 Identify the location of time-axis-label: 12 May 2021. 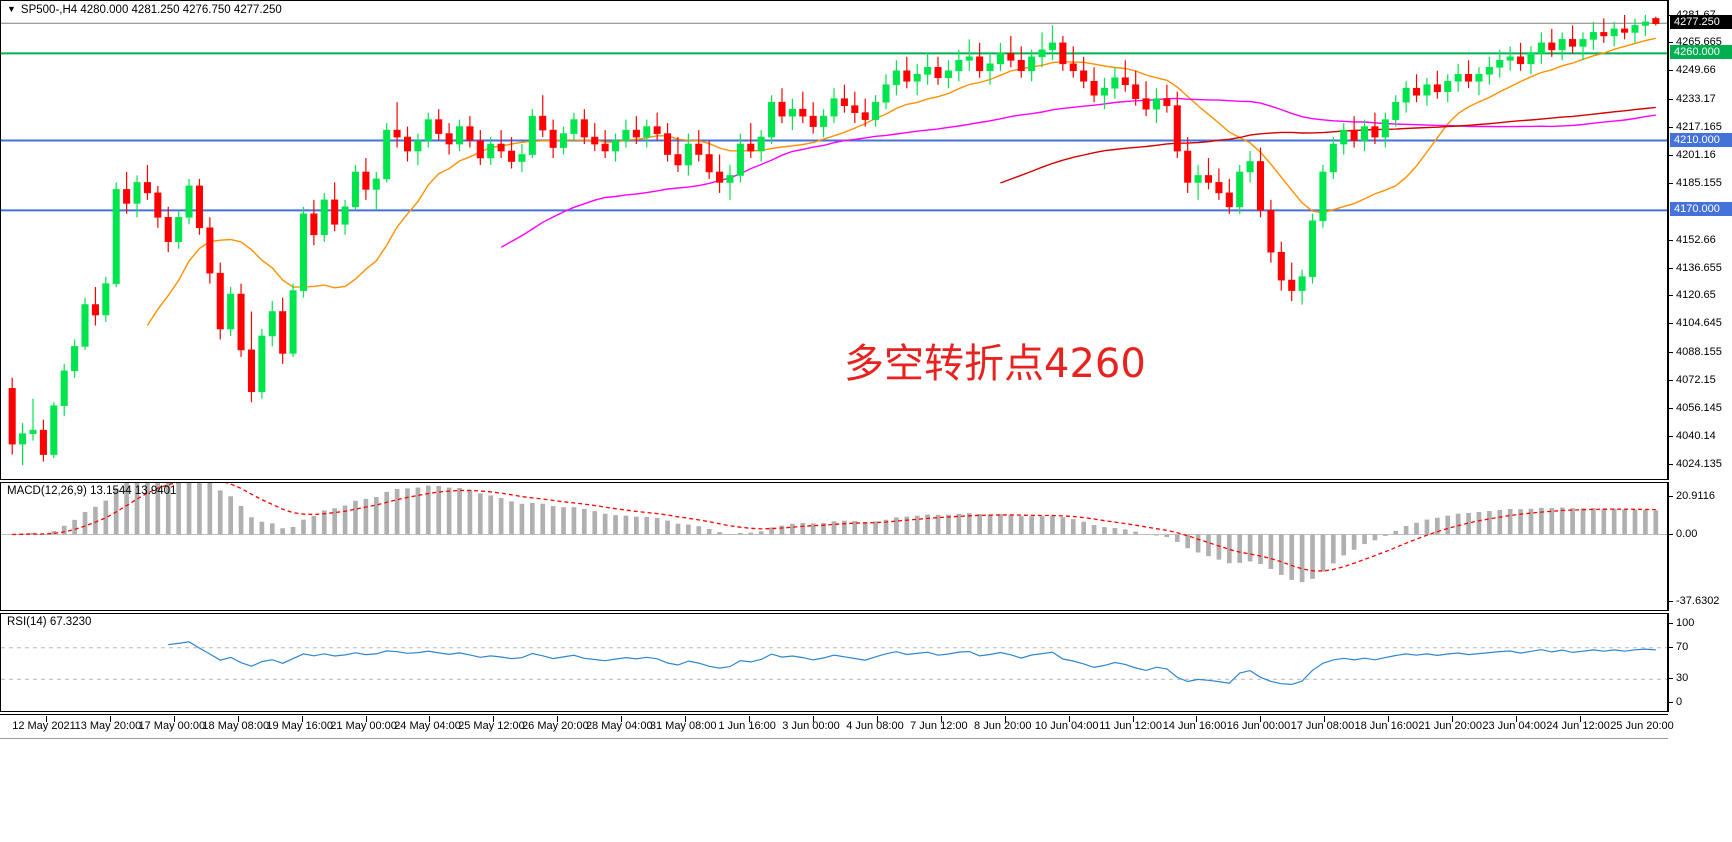
(44, 726).